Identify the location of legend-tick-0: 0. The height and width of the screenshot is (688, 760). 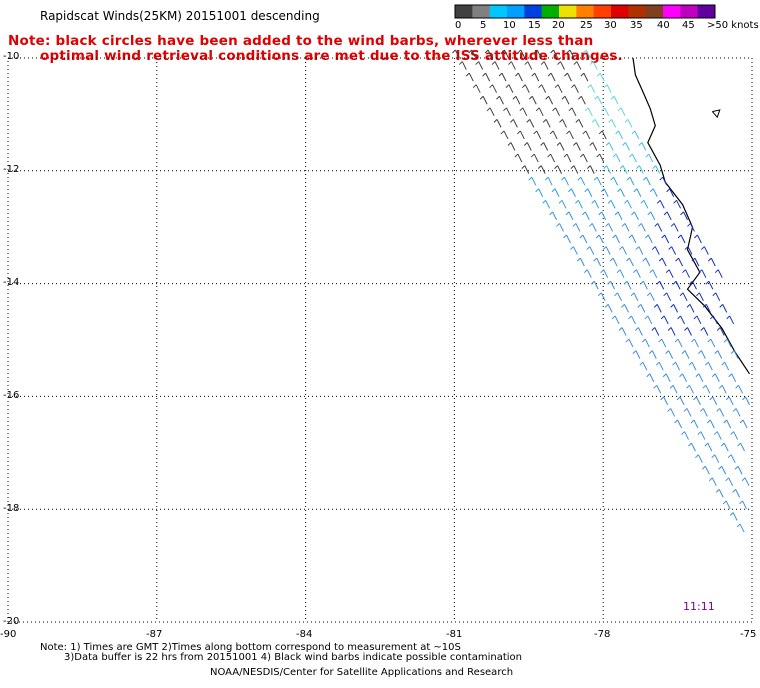
(458, 25).